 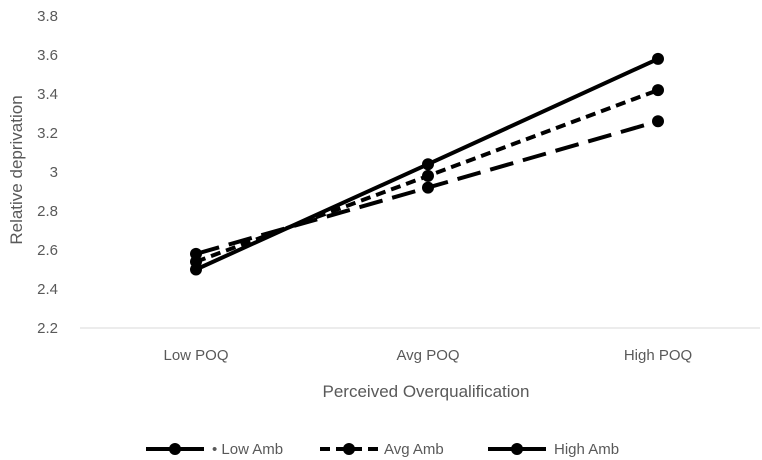 What do you see at coordinates (414, 449) in the screenshot?
I see `legend-label: Avg Amb` at bounding box center [414, 449].